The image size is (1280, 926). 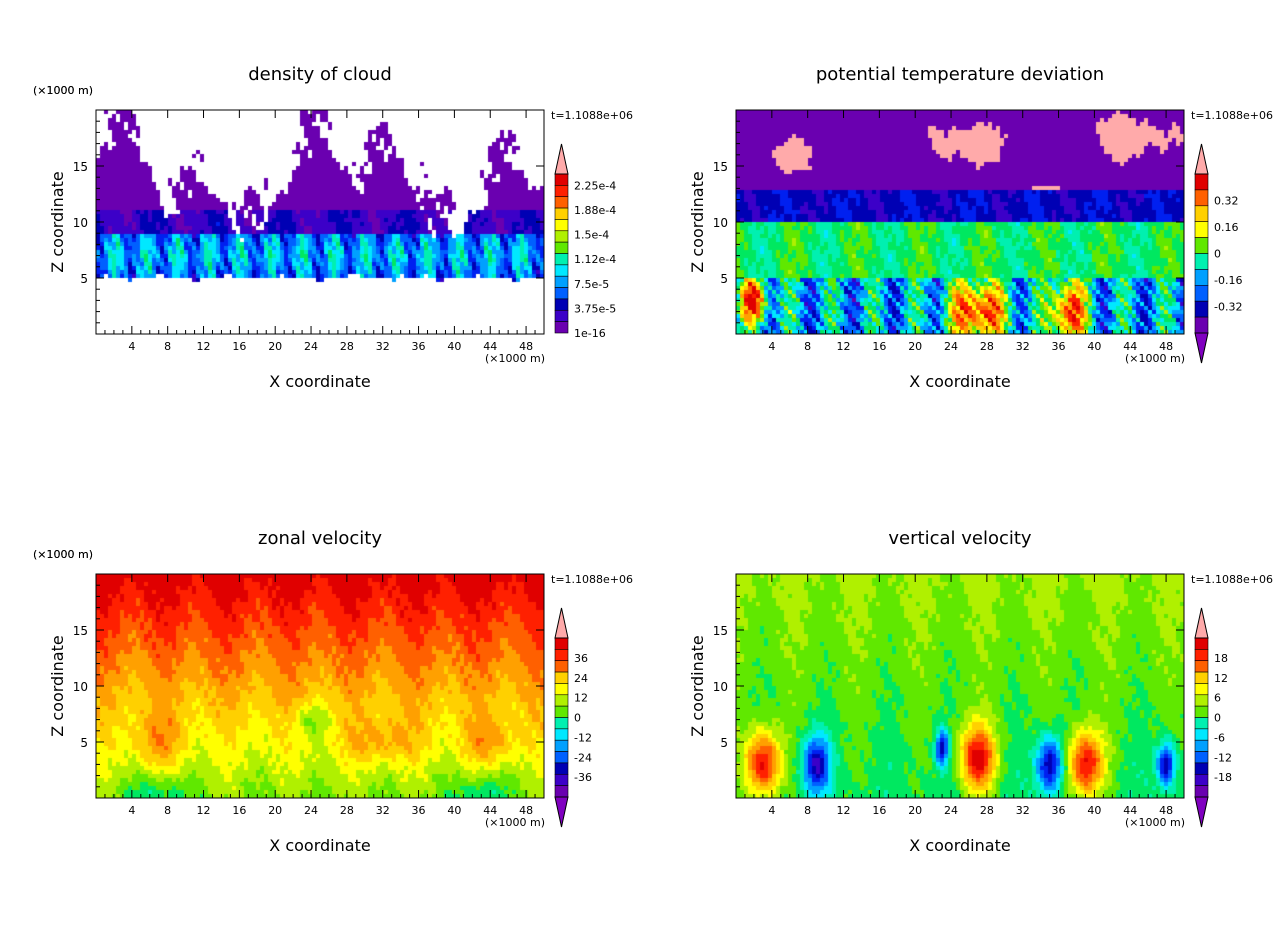 What do you see at coordinates (1223, 757) in the screenshot?
I see `colorbar-label: -12` at bounding box center [1223, 757].